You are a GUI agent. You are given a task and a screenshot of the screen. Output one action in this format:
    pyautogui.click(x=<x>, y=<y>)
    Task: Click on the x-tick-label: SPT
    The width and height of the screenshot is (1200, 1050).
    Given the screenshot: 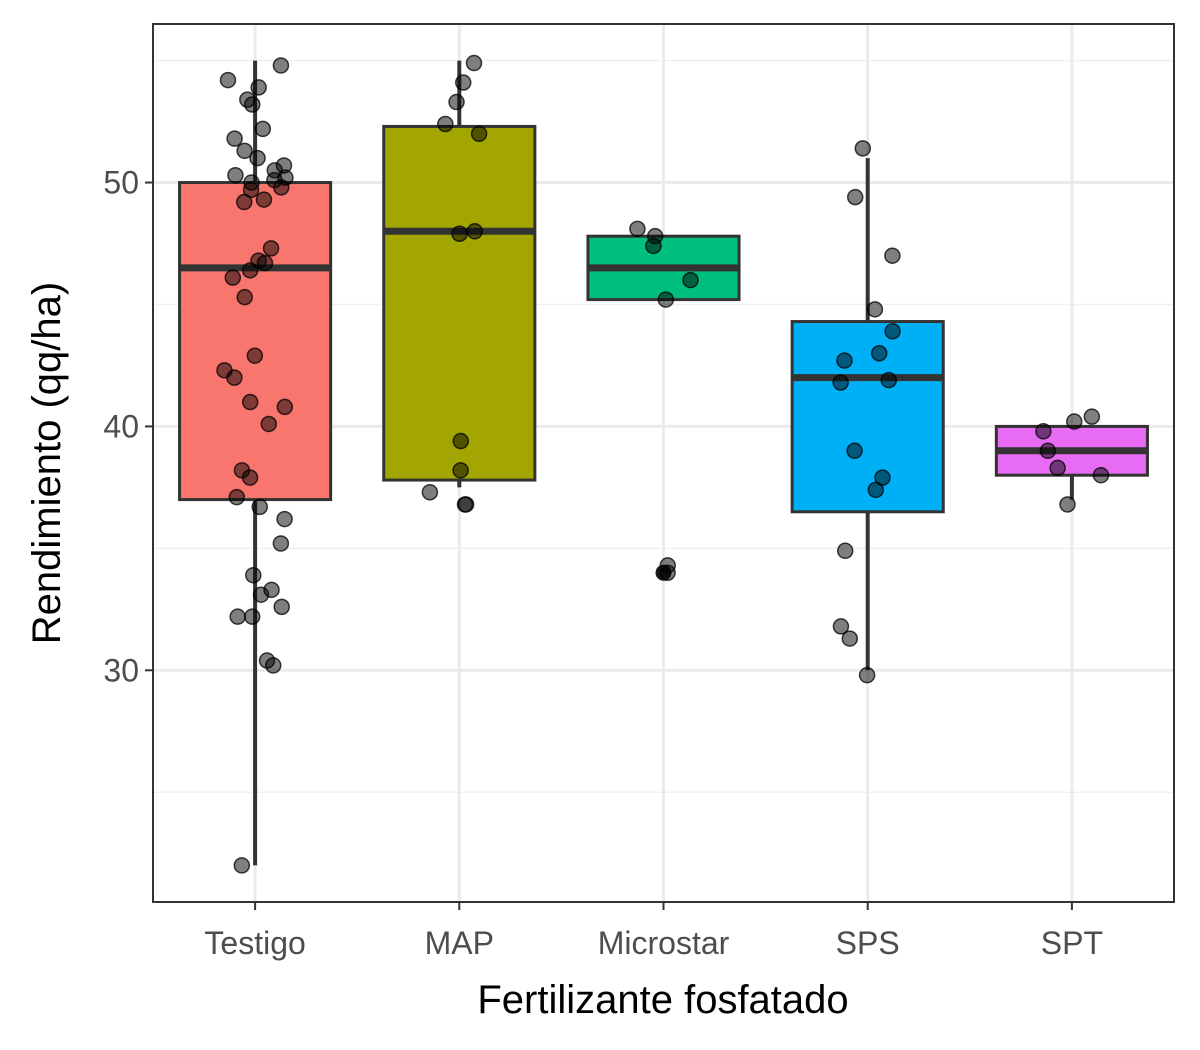 What is the action you would take?
    pyautogui.click(x=1072, y=943)
    